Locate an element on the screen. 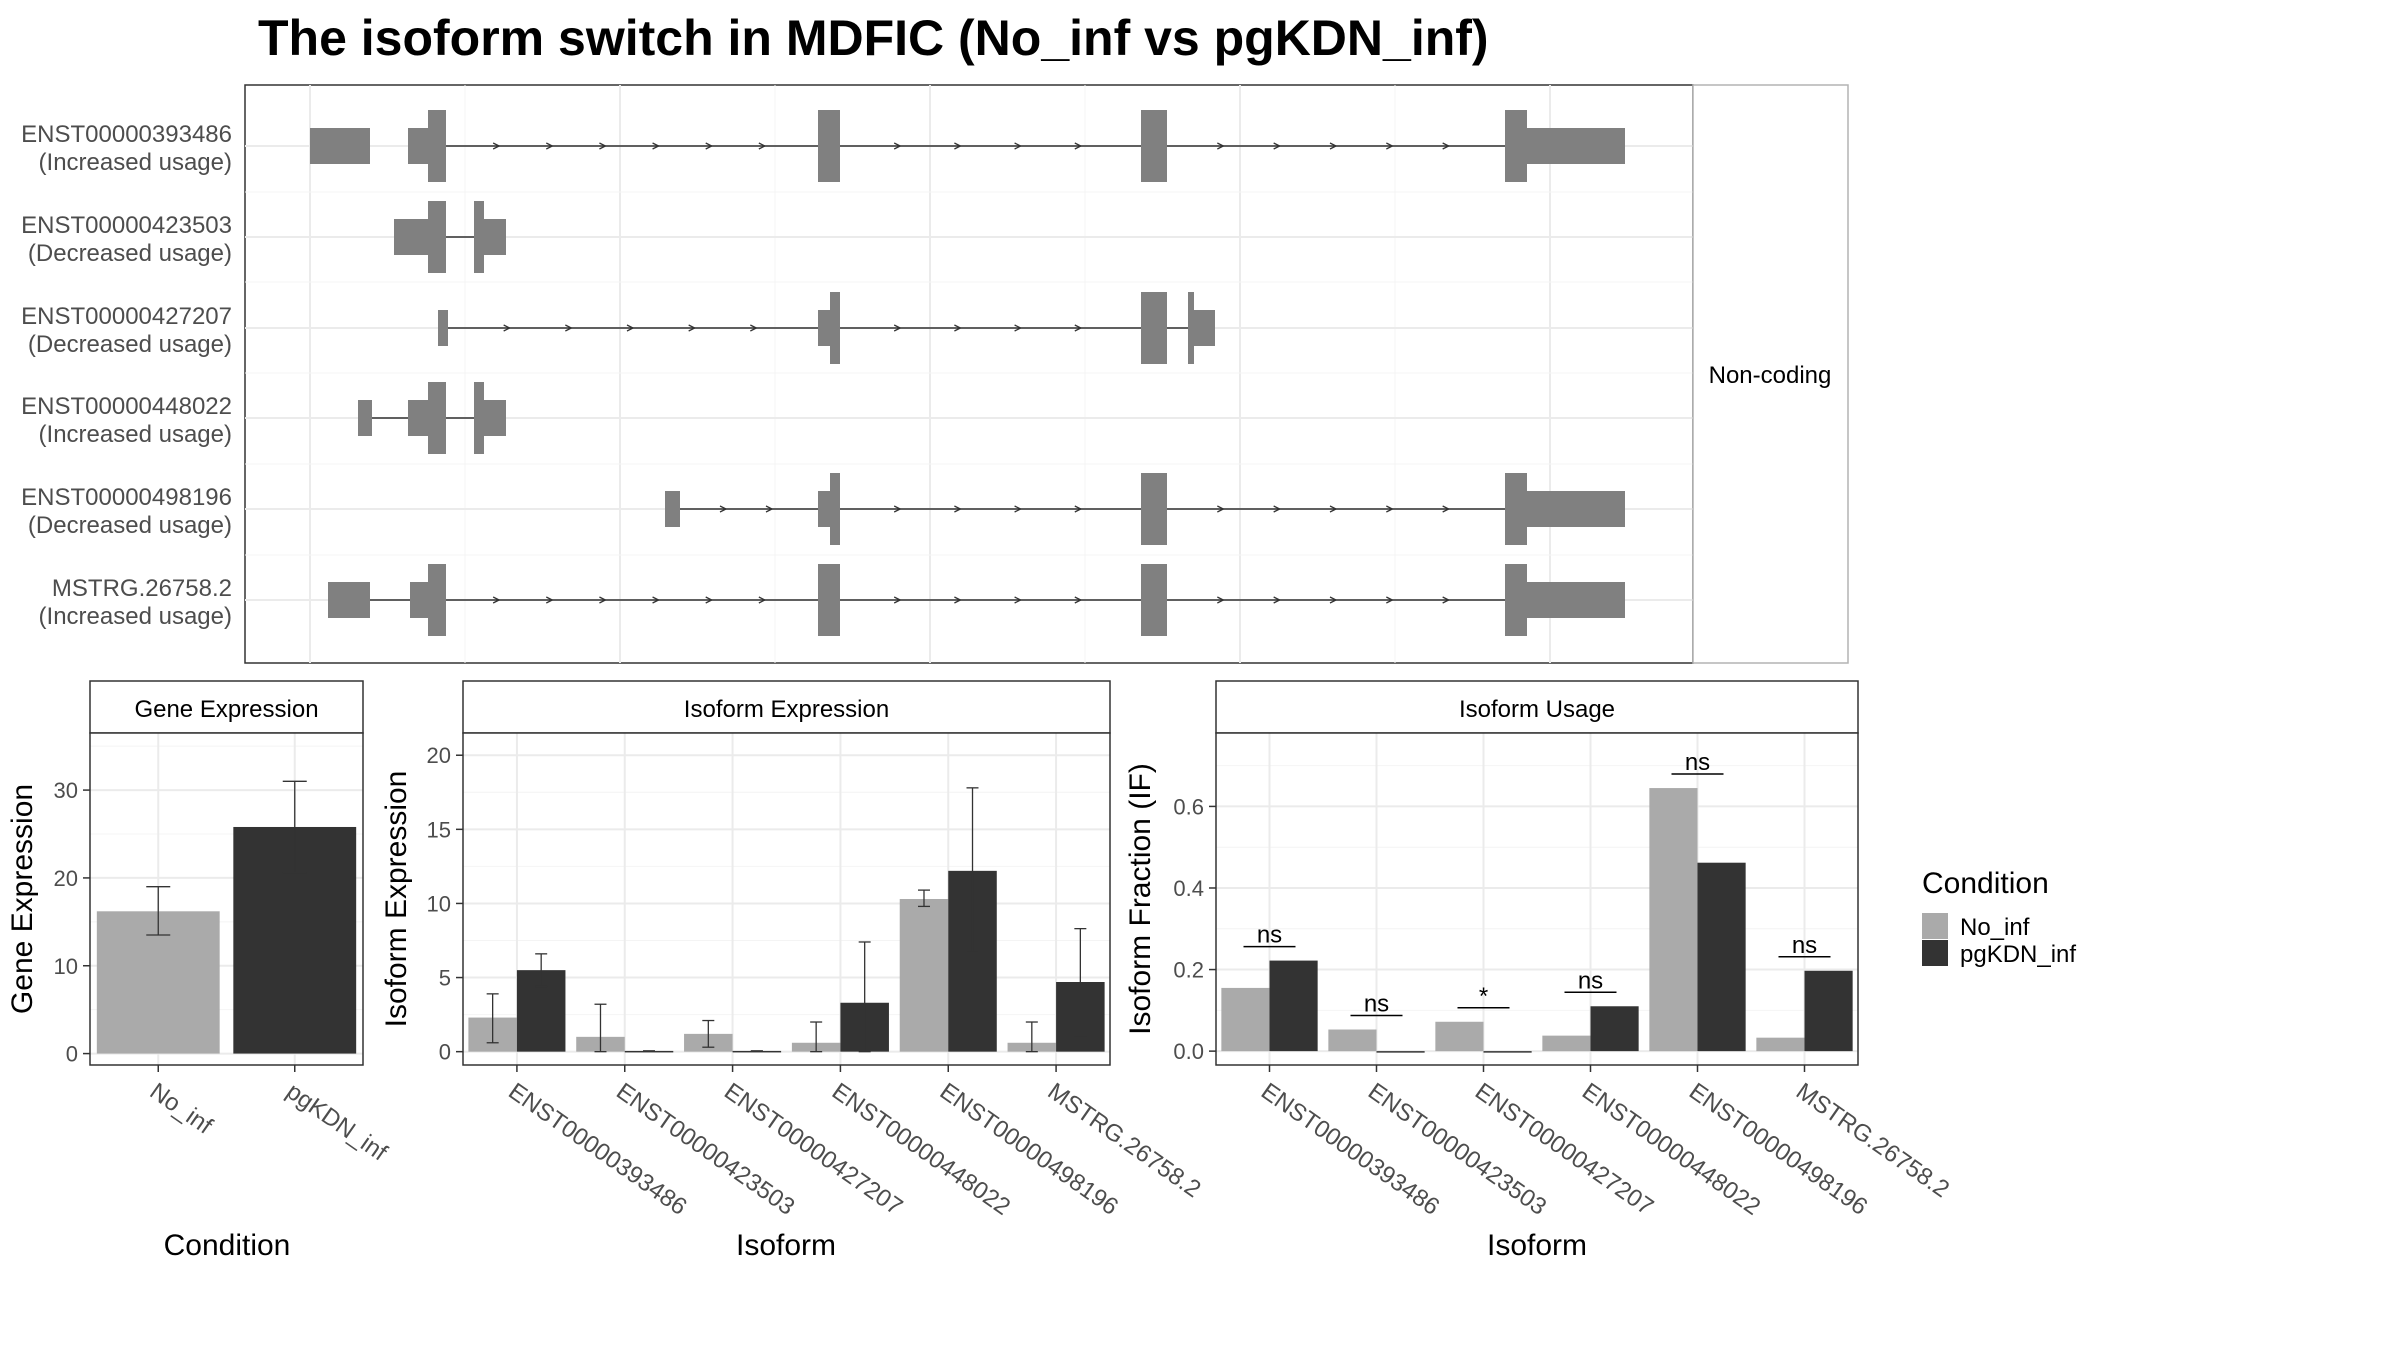 The height and width of the screenshot is (1350, 2400). isoform-usage-label: (Increased usage) is located at coordinates (135, 162).